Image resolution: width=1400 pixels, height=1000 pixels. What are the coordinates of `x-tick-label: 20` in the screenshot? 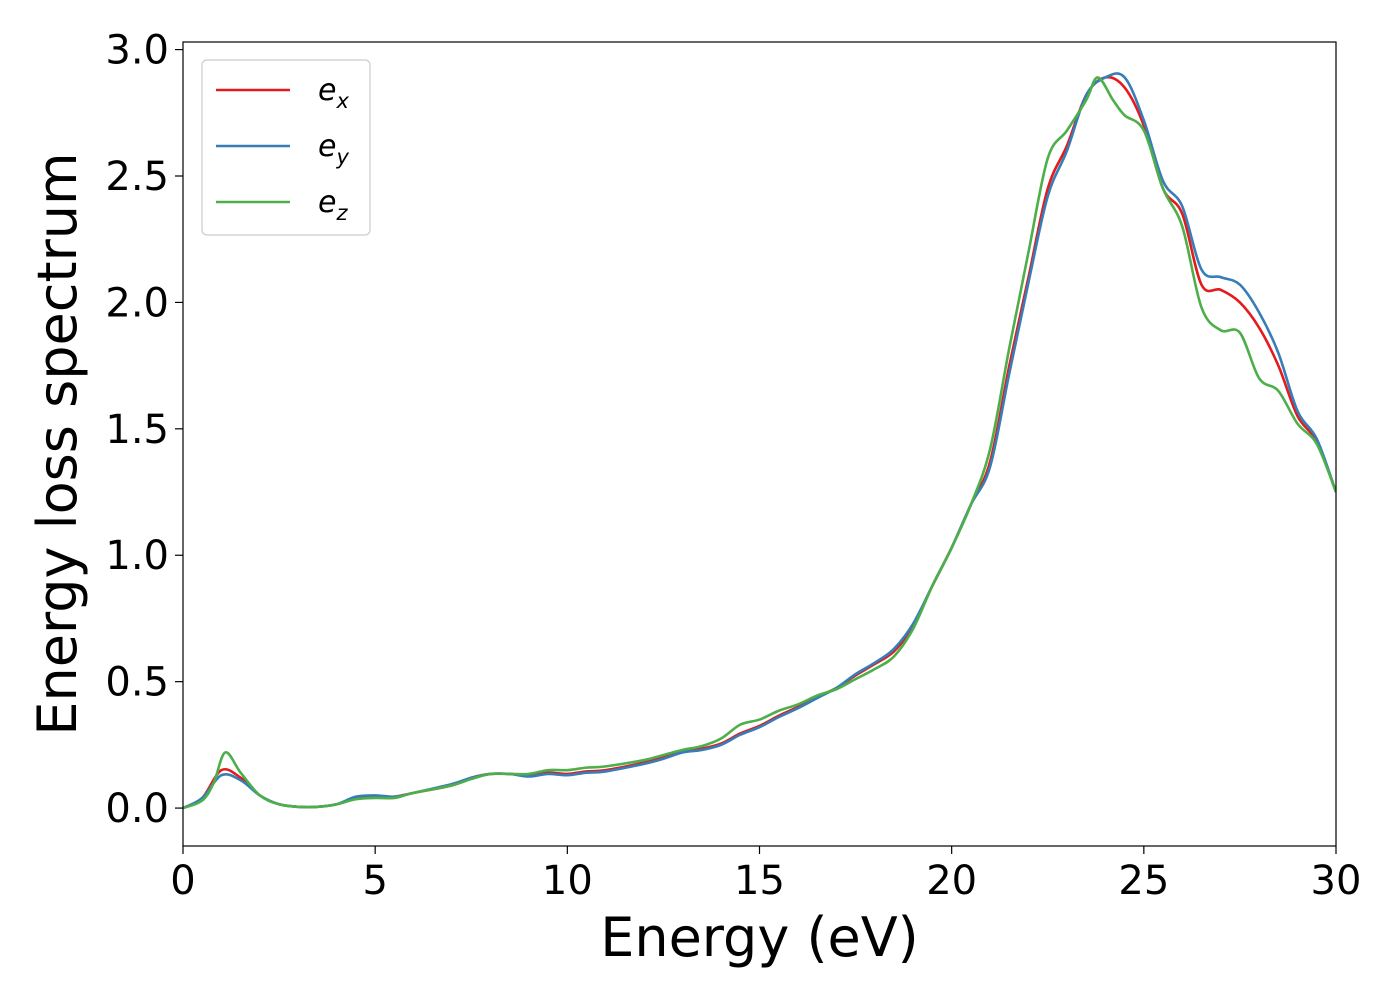 It's located at (951, 881).